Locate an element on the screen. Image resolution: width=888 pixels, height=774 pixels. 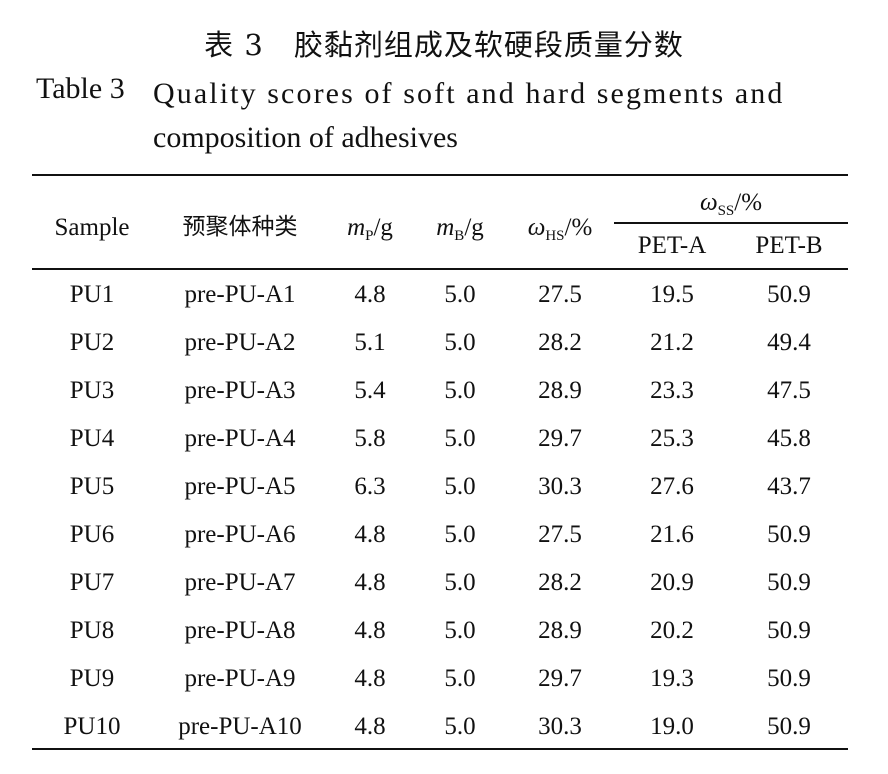
cell-pet-a: 20.2 is located at coordinates (672, 630).